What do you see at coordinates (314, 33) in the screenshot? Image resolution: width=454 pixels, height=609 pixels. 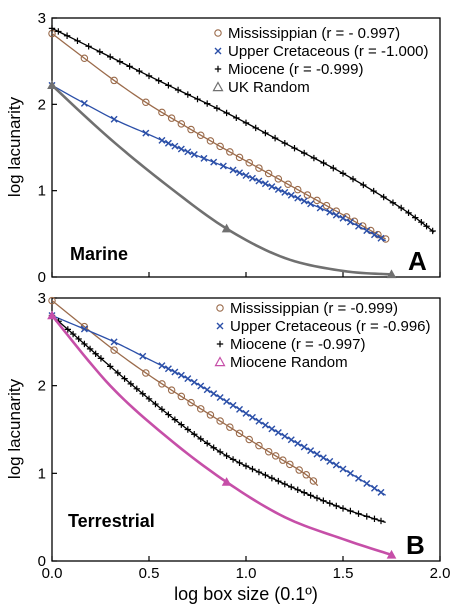 I see `panel-a-legend-label: Mississippian (r = - 0.997)` at bounding box center [314, 33].